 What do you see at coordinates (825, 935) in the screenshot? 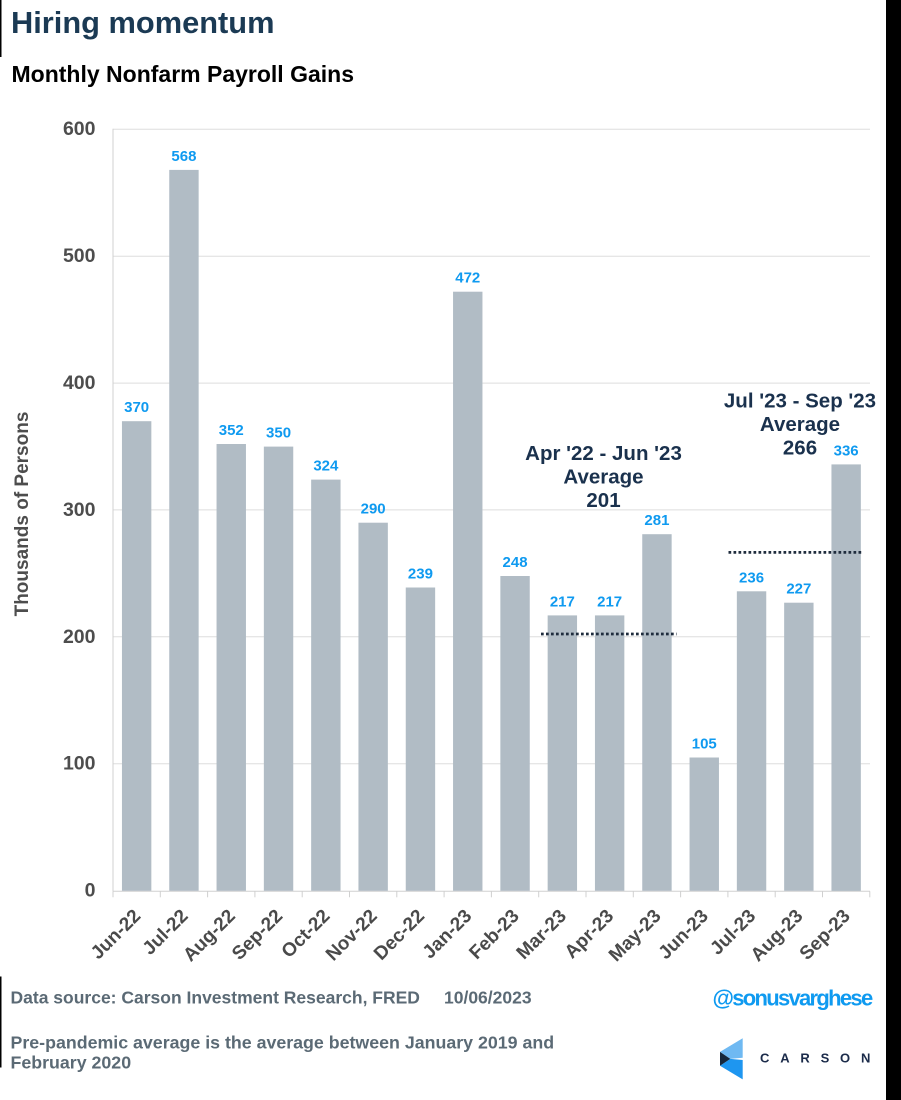
I see `svg-text: Sep-23` at bounding box center [825, 935].